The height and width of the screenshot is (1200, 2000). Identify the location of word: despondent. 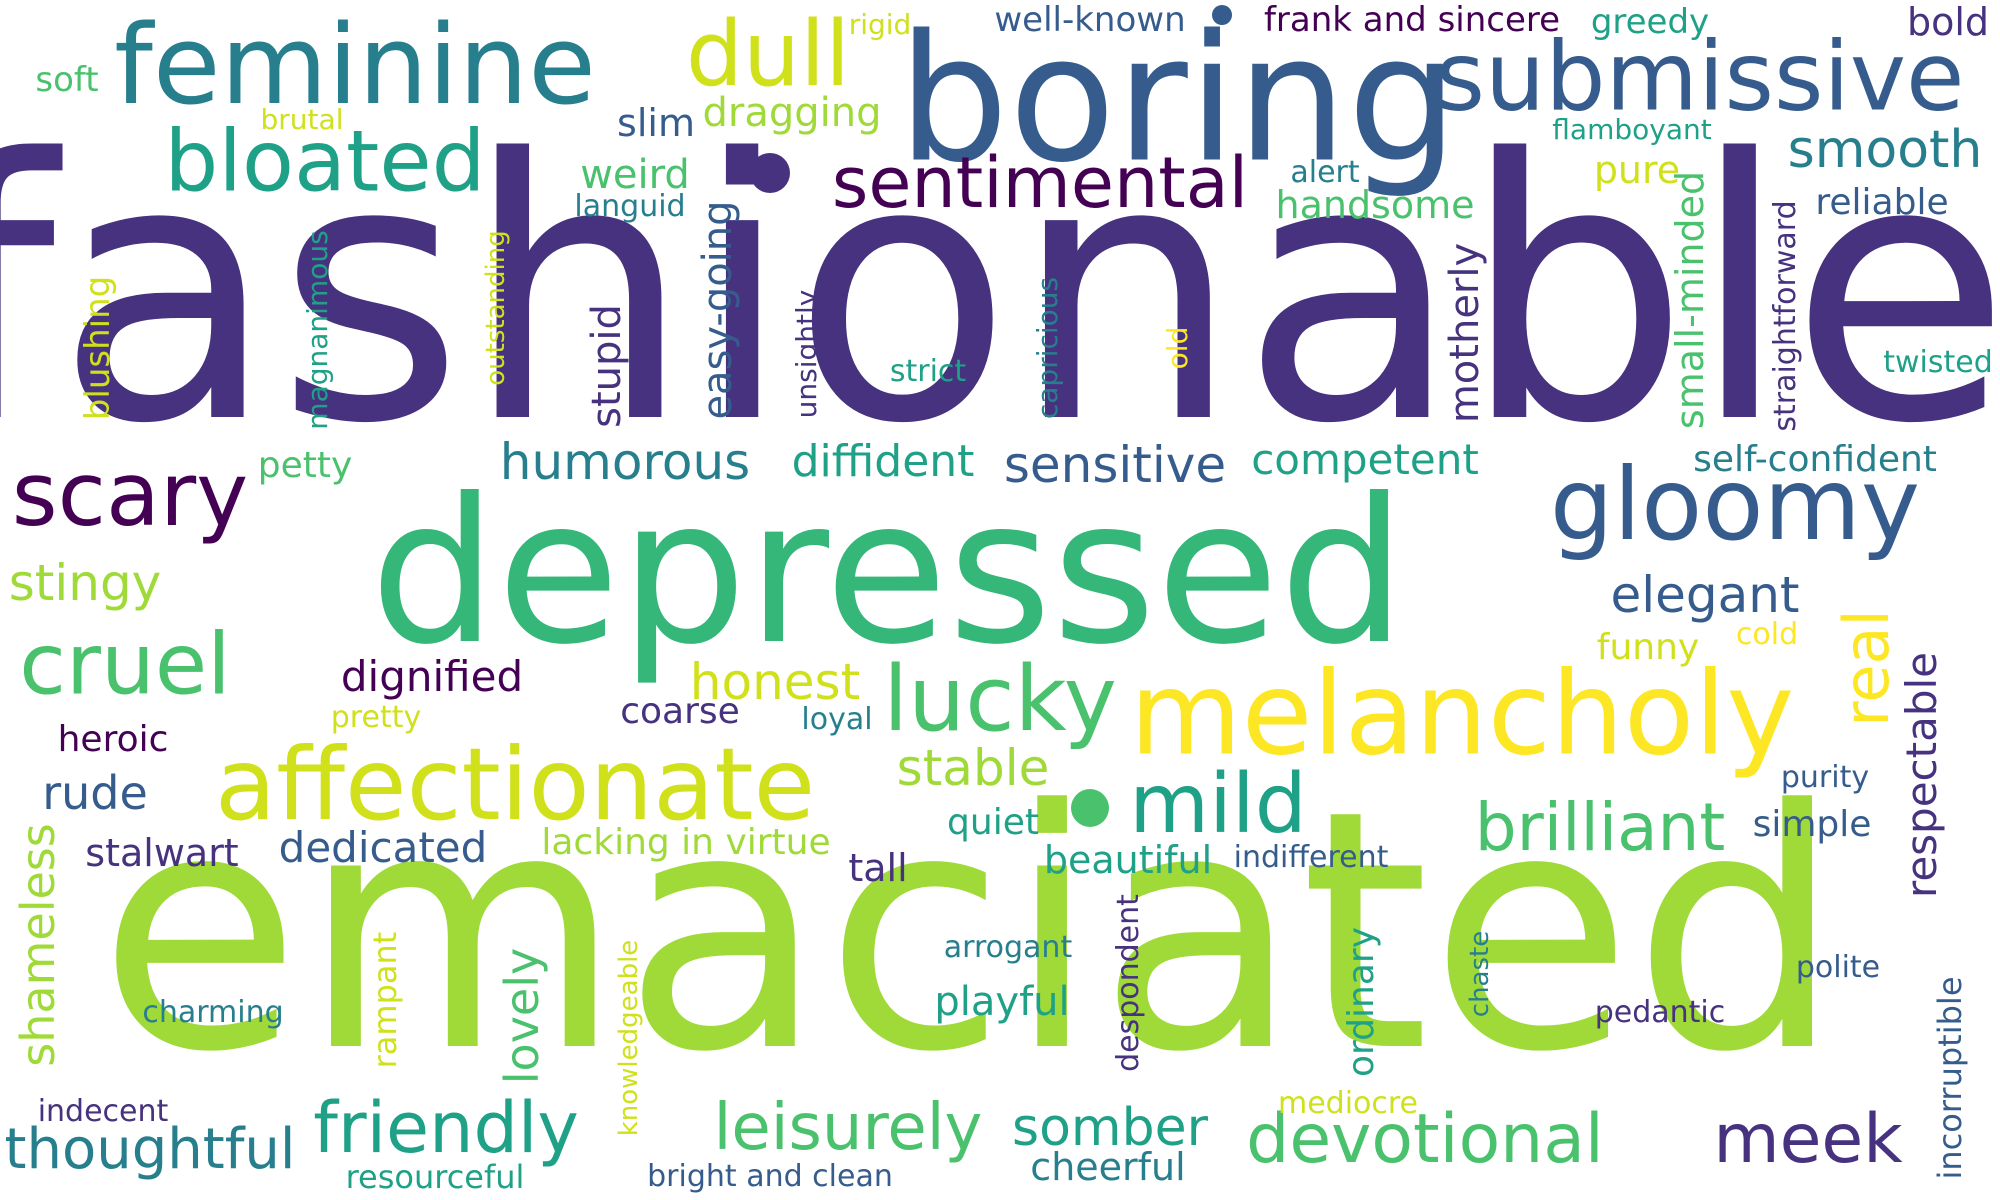
(1128, 983).